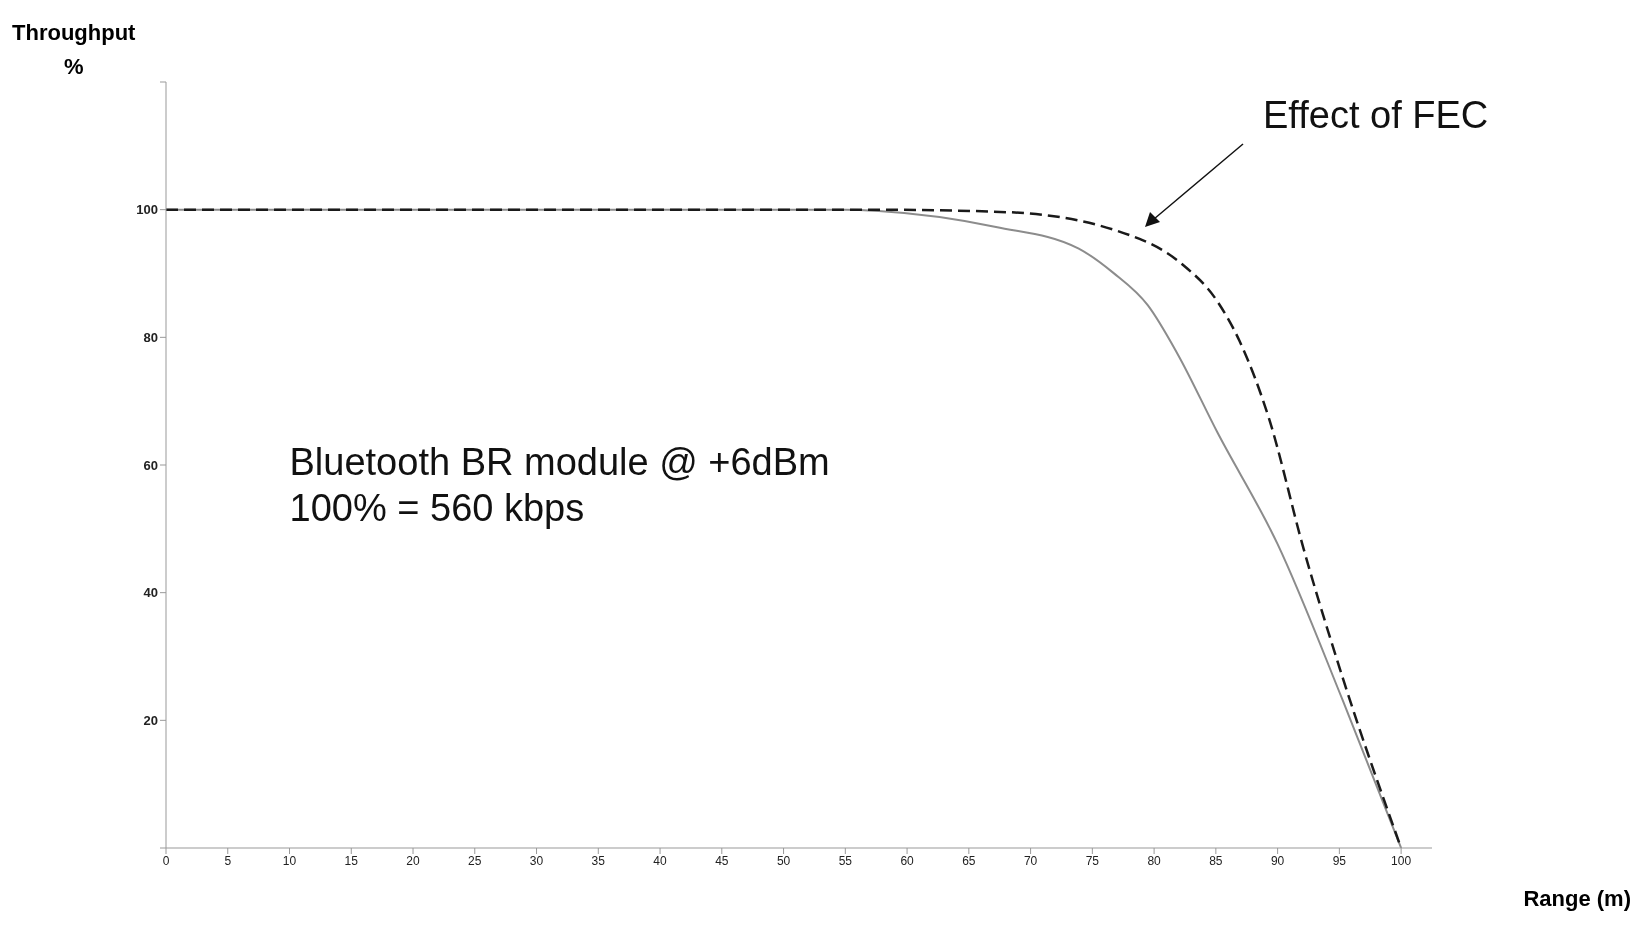 Image resolution: width=1645 pixels, height=938 pixels. I want to click on x-tick-label: 25, so click(475, 860).